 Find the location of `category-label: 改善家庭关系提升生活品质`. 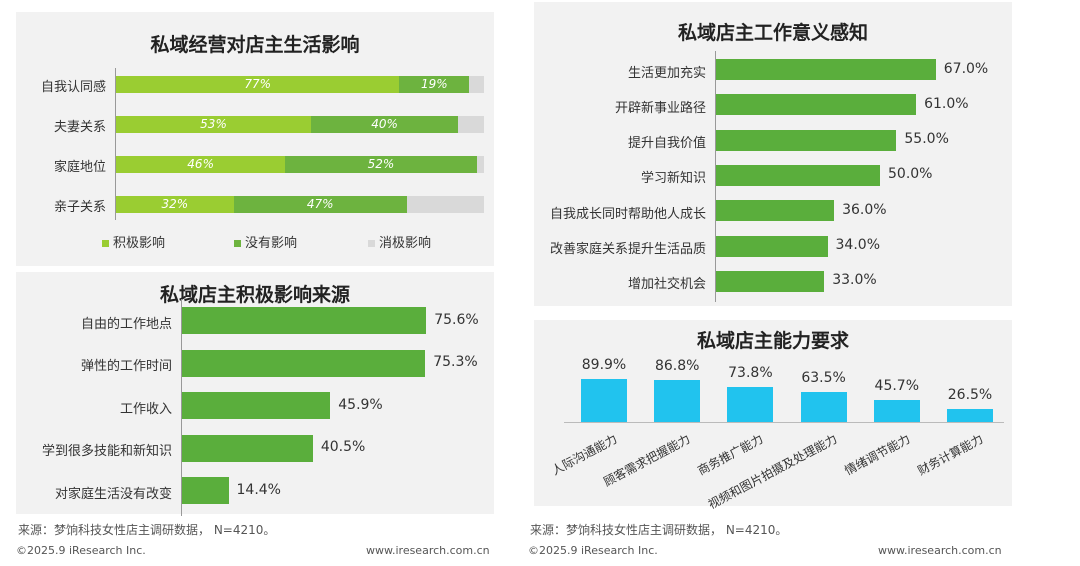

category-label: 改善家庭关系提升生活品质 is located at coordinates (627, 249).